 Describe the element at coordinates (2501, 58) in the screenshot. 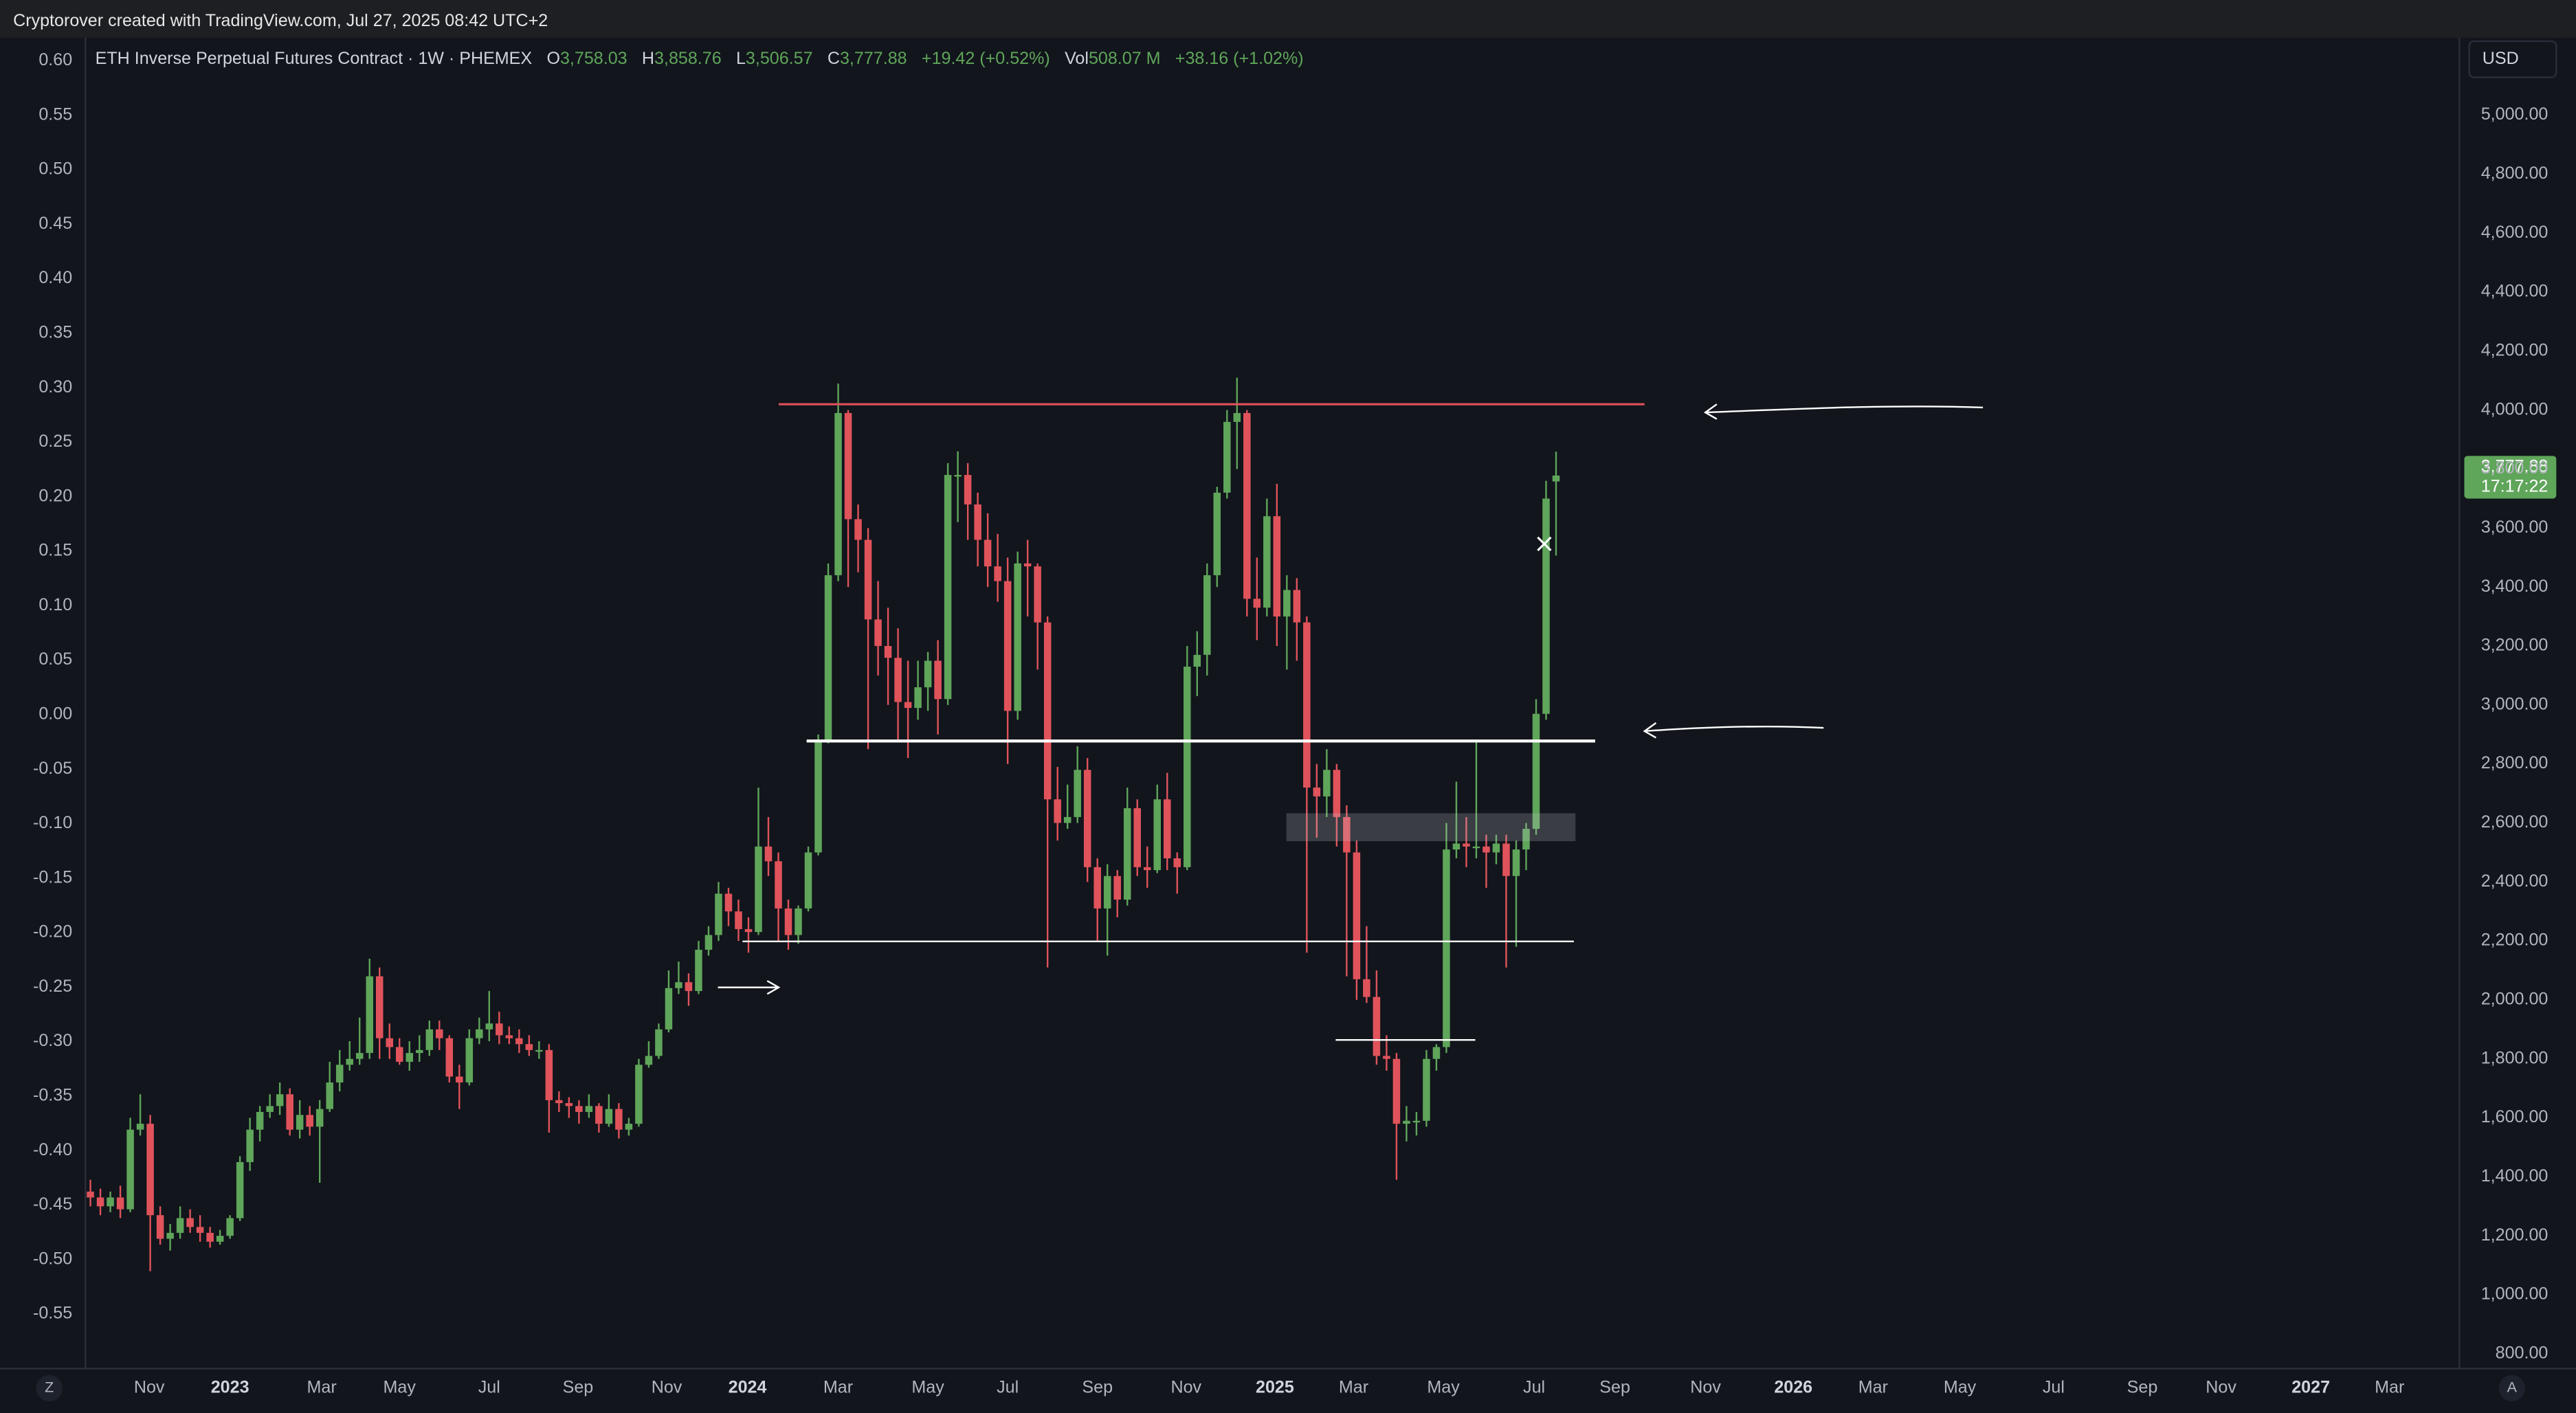

I see `currency-label: USD` at that location.